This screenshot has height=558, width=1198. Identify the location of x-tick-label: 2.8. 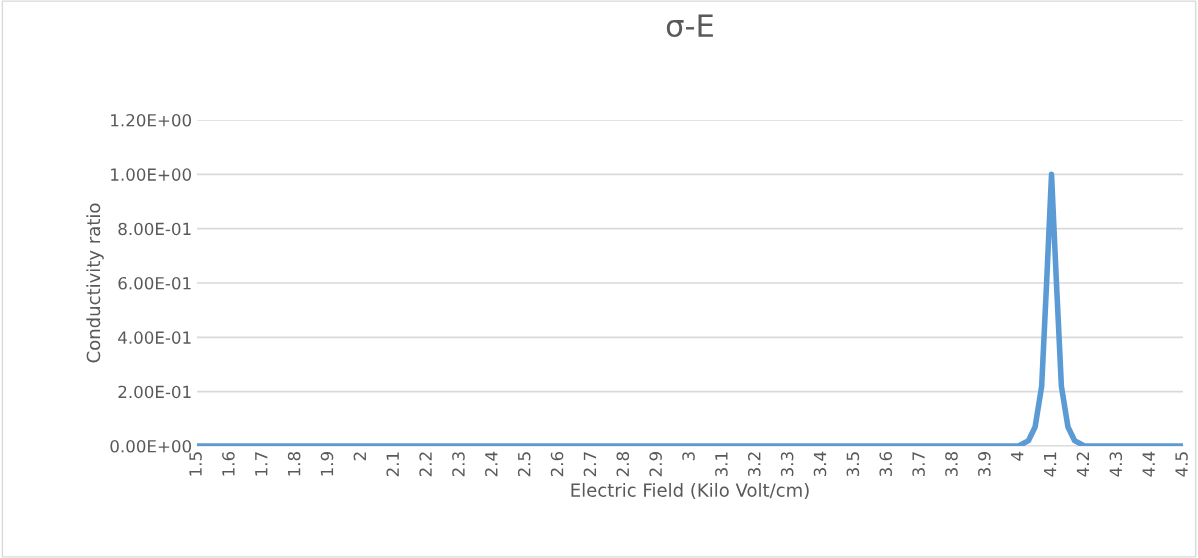
(623, 464).